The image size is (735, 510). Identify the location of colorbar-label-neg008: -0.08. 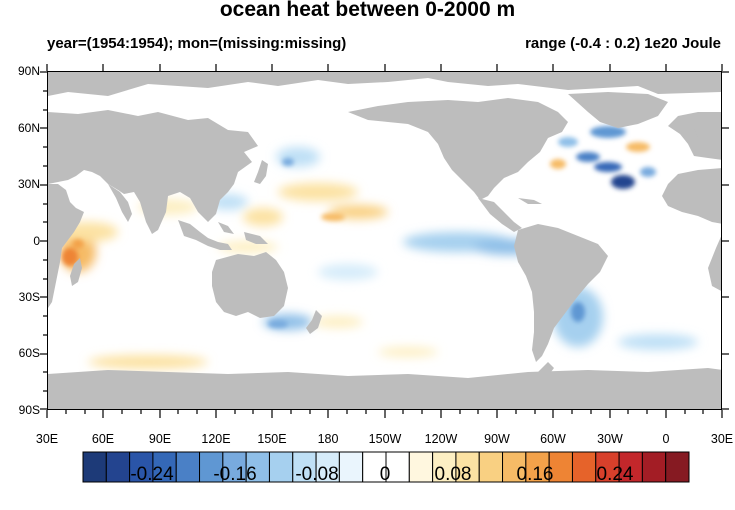
(317, 474).